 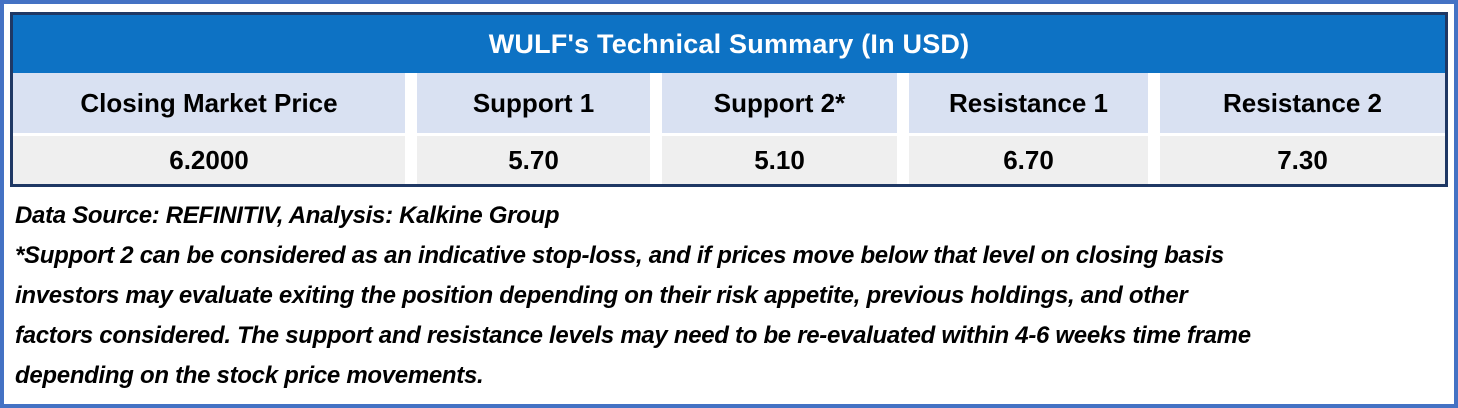 What do you see at coordinates (1302, 160) in the screenshot?
I see `value-cell-resistance-2: 7.30` at bounding box center [1302, 160].